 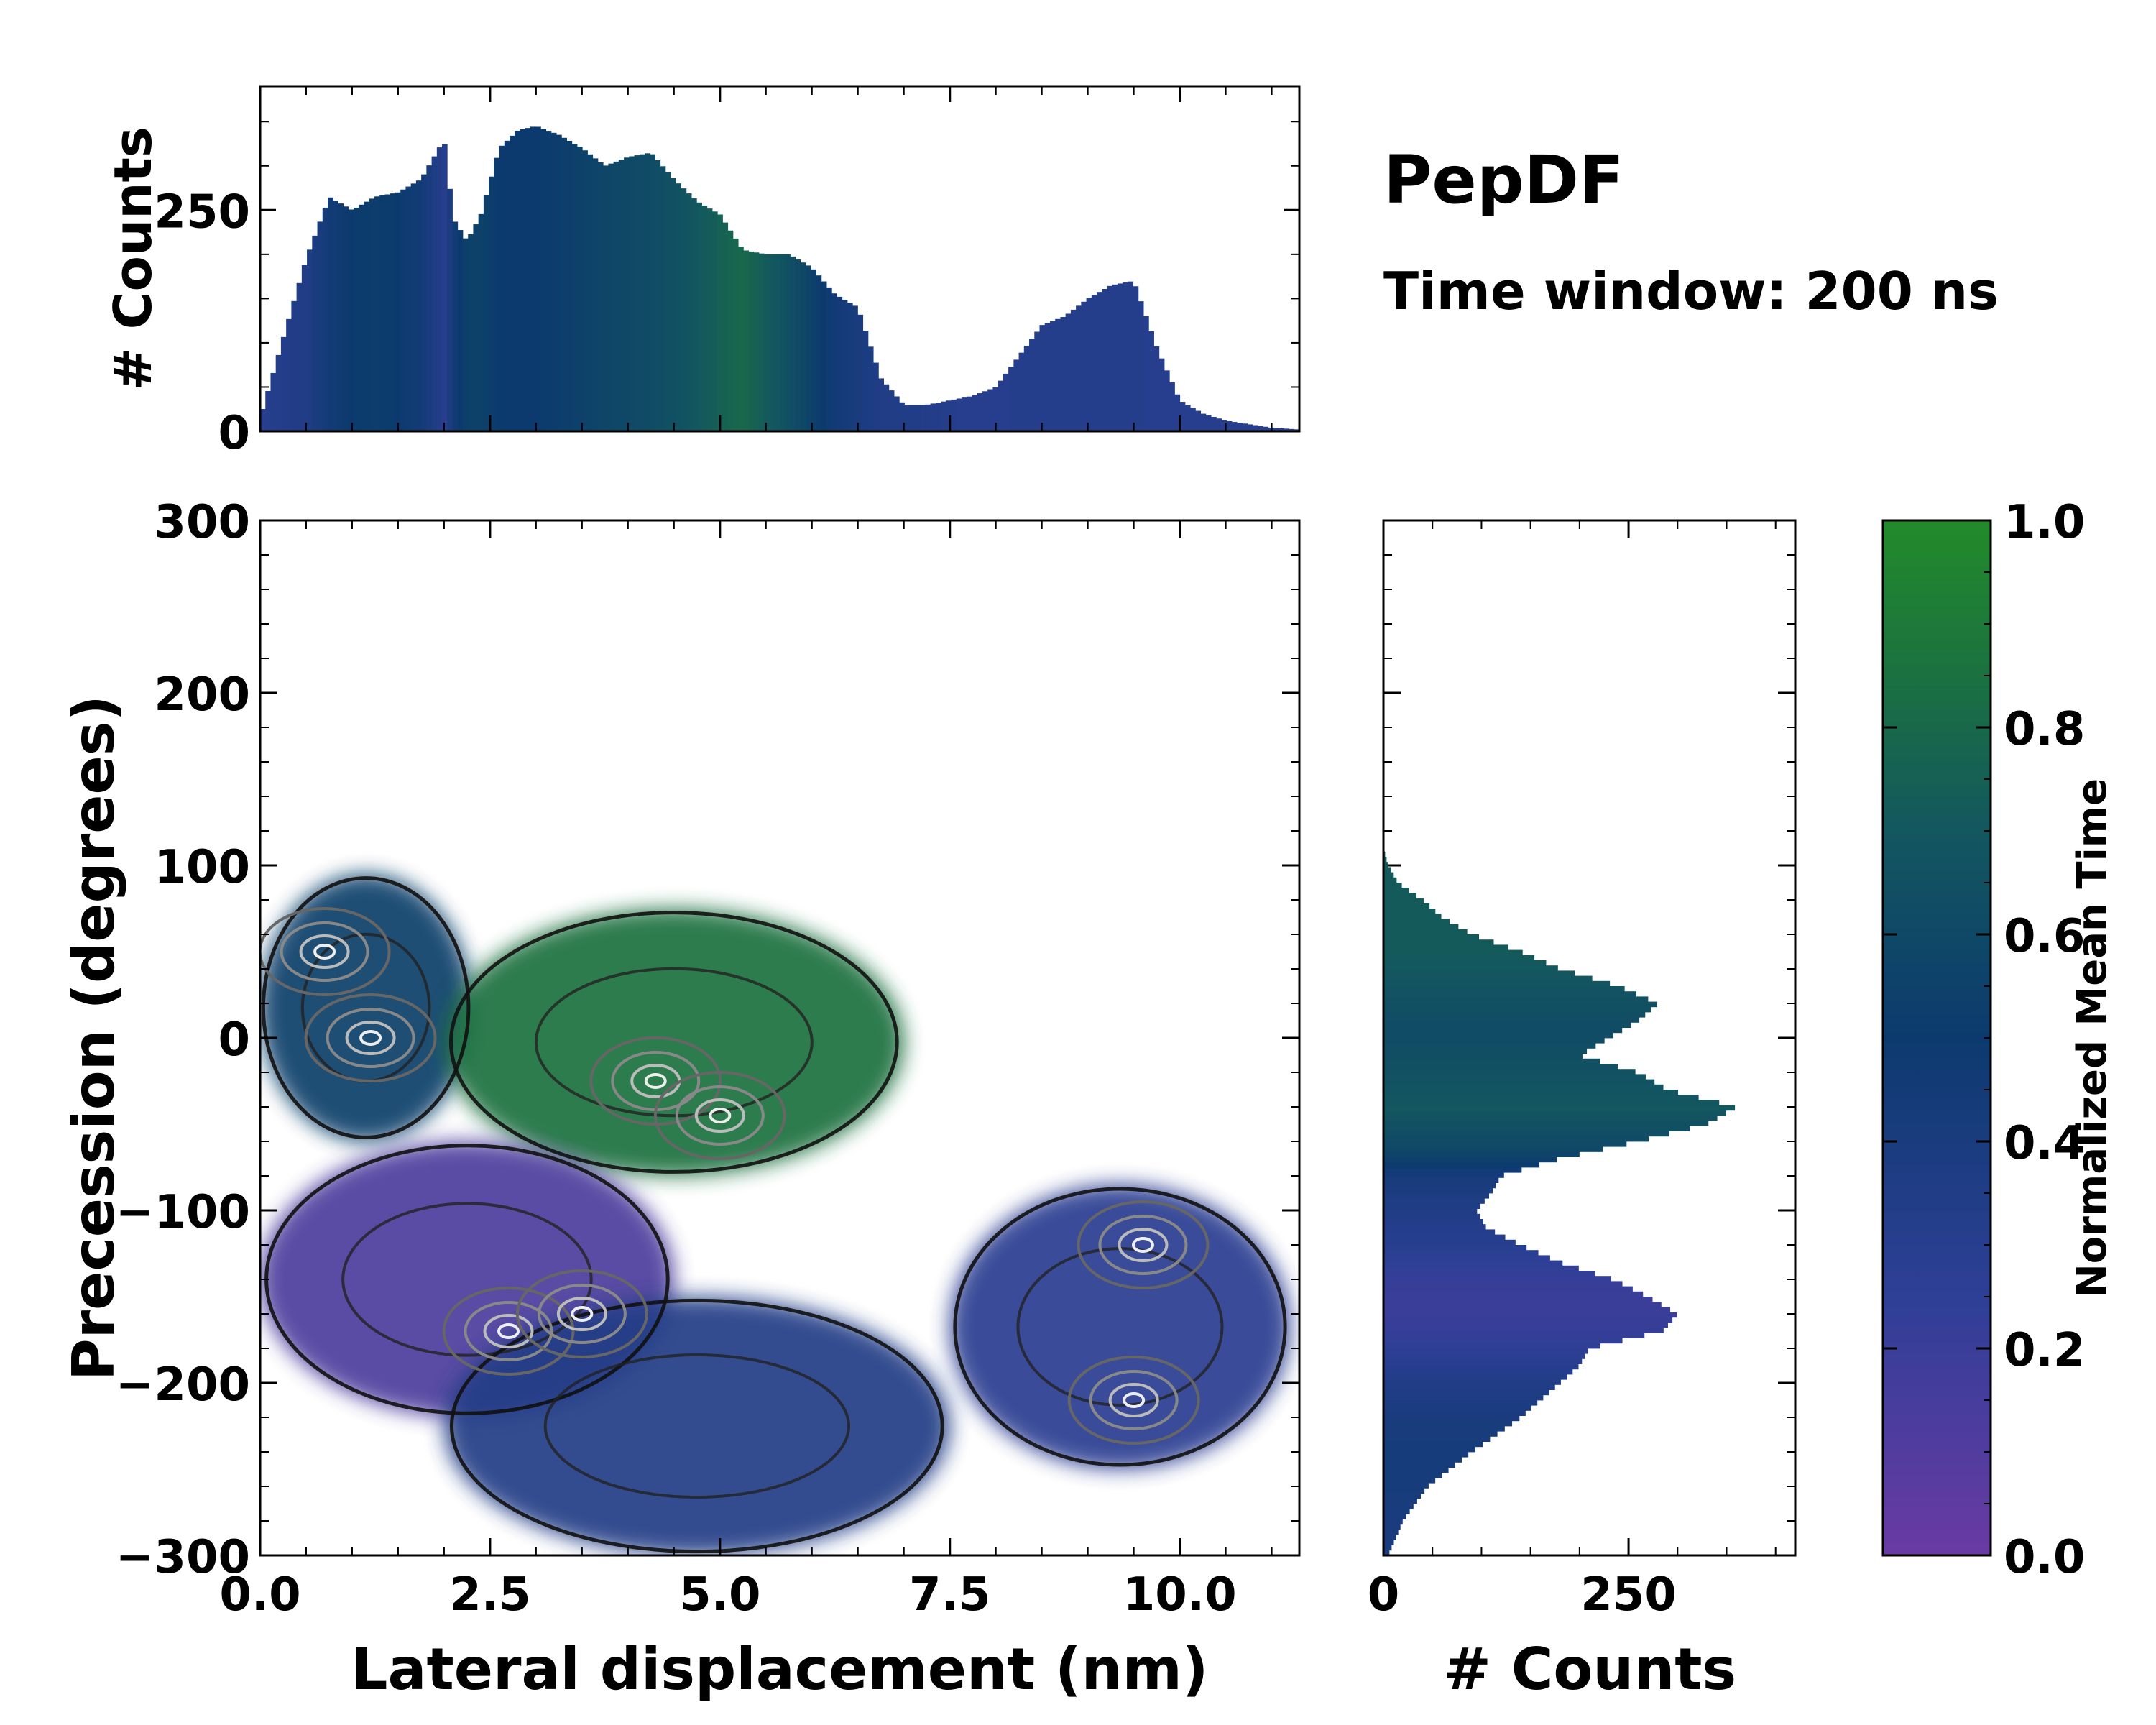 I want to click on top-histogram-ytick-label: 0, so click(x=234, y=433).